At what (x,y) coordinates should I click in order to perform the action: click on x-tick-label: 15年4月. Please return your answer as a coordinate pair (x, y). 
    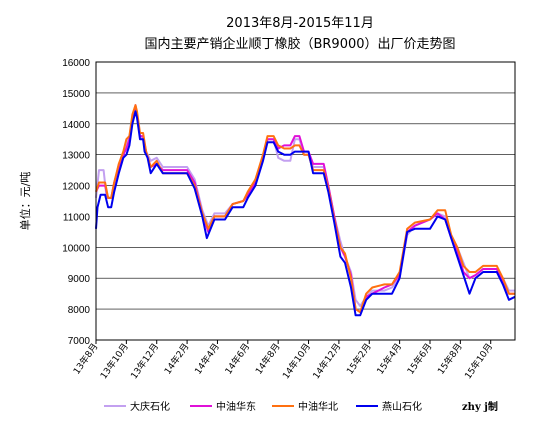
    Looking at the image, I should click on (389, 359).